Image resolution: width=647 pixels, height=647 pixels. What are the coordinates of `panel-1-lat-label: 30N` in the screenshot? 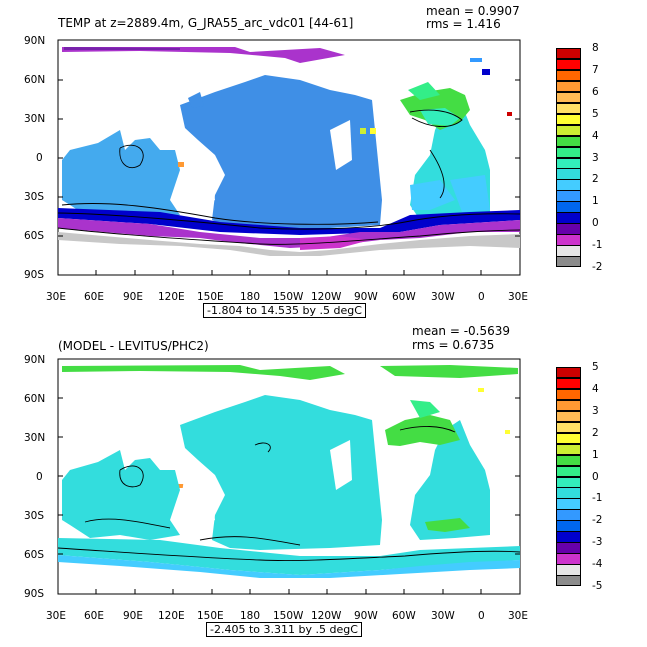 It's located at (35, 119).